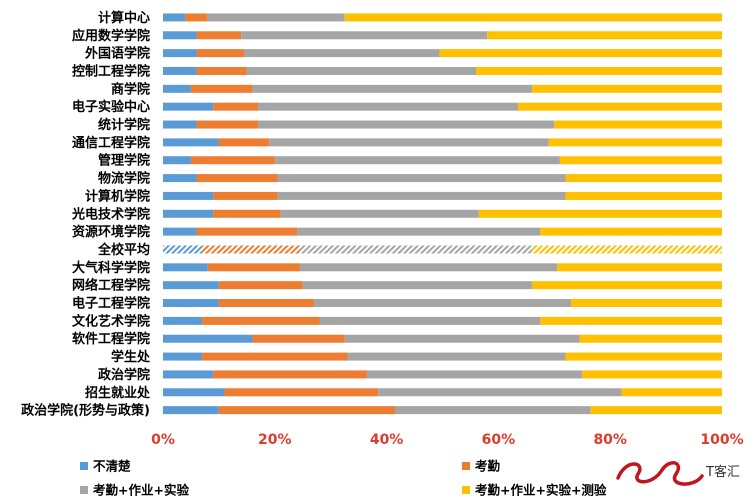 This screenshot has height=501, width=750. I want to click on x-tick-label: 100%, so click(721, 440).